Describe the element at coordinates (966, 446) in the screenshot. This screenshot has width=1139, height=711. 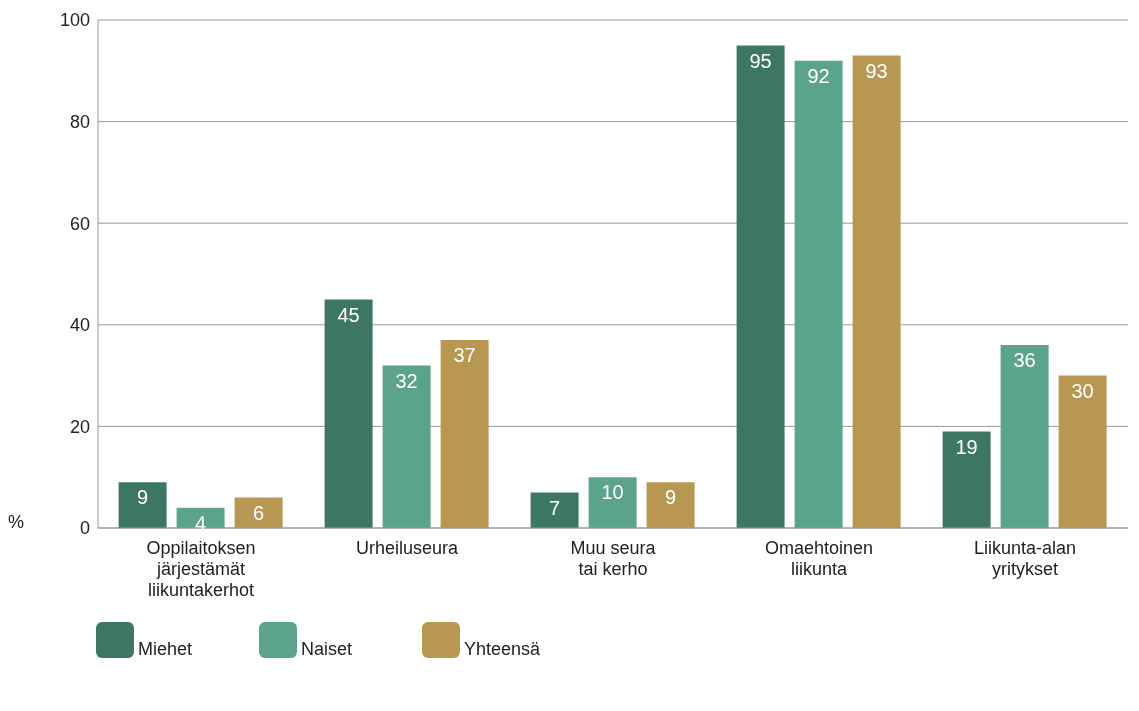
I see `data-label: 19` at that location.